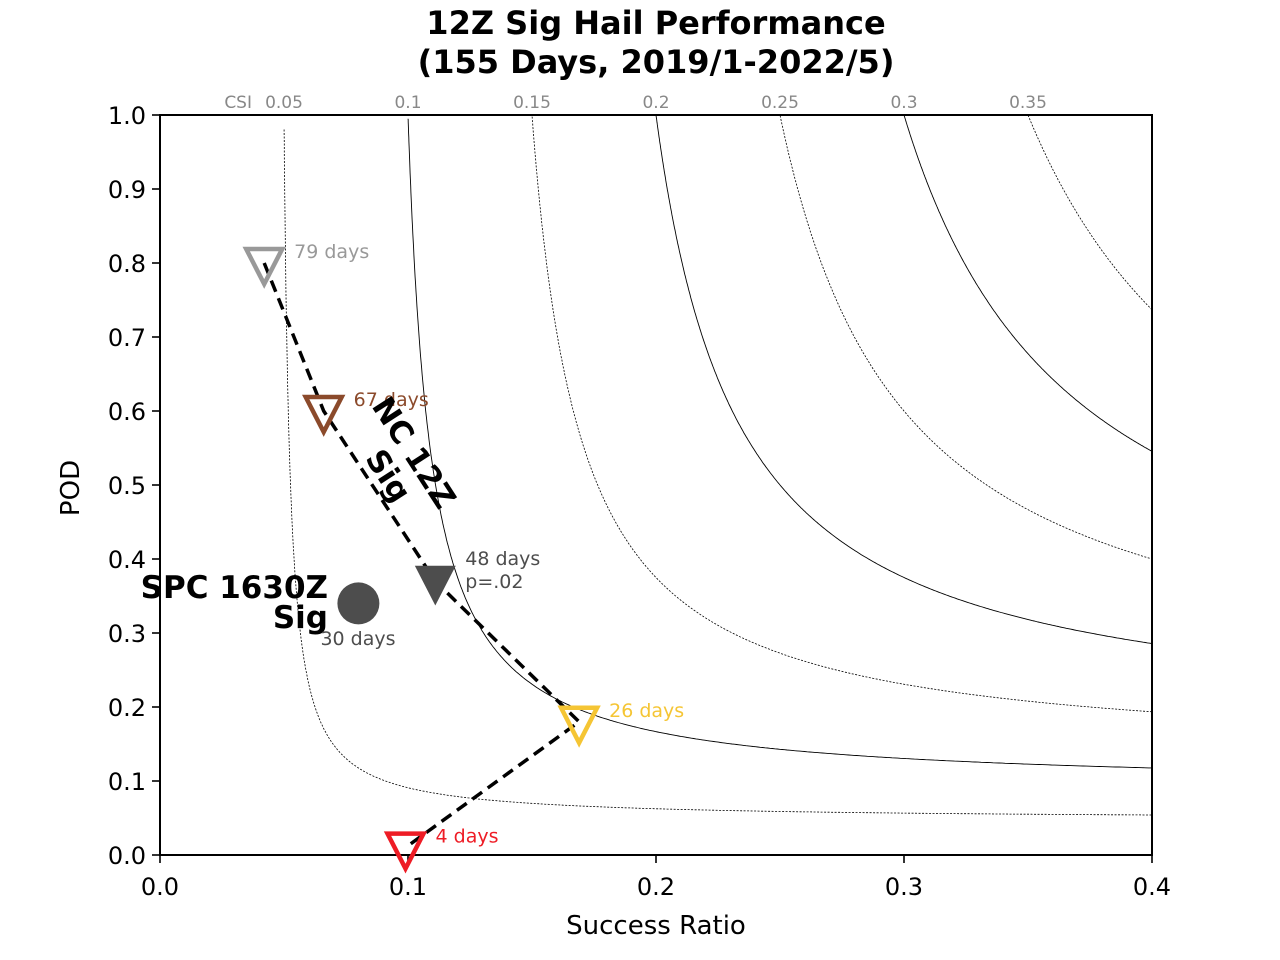 The image size is (1280, 960). Describe the element at coordinates (127, 486) in the screenshot. I see `y-tick-label: 0.5` at that location.